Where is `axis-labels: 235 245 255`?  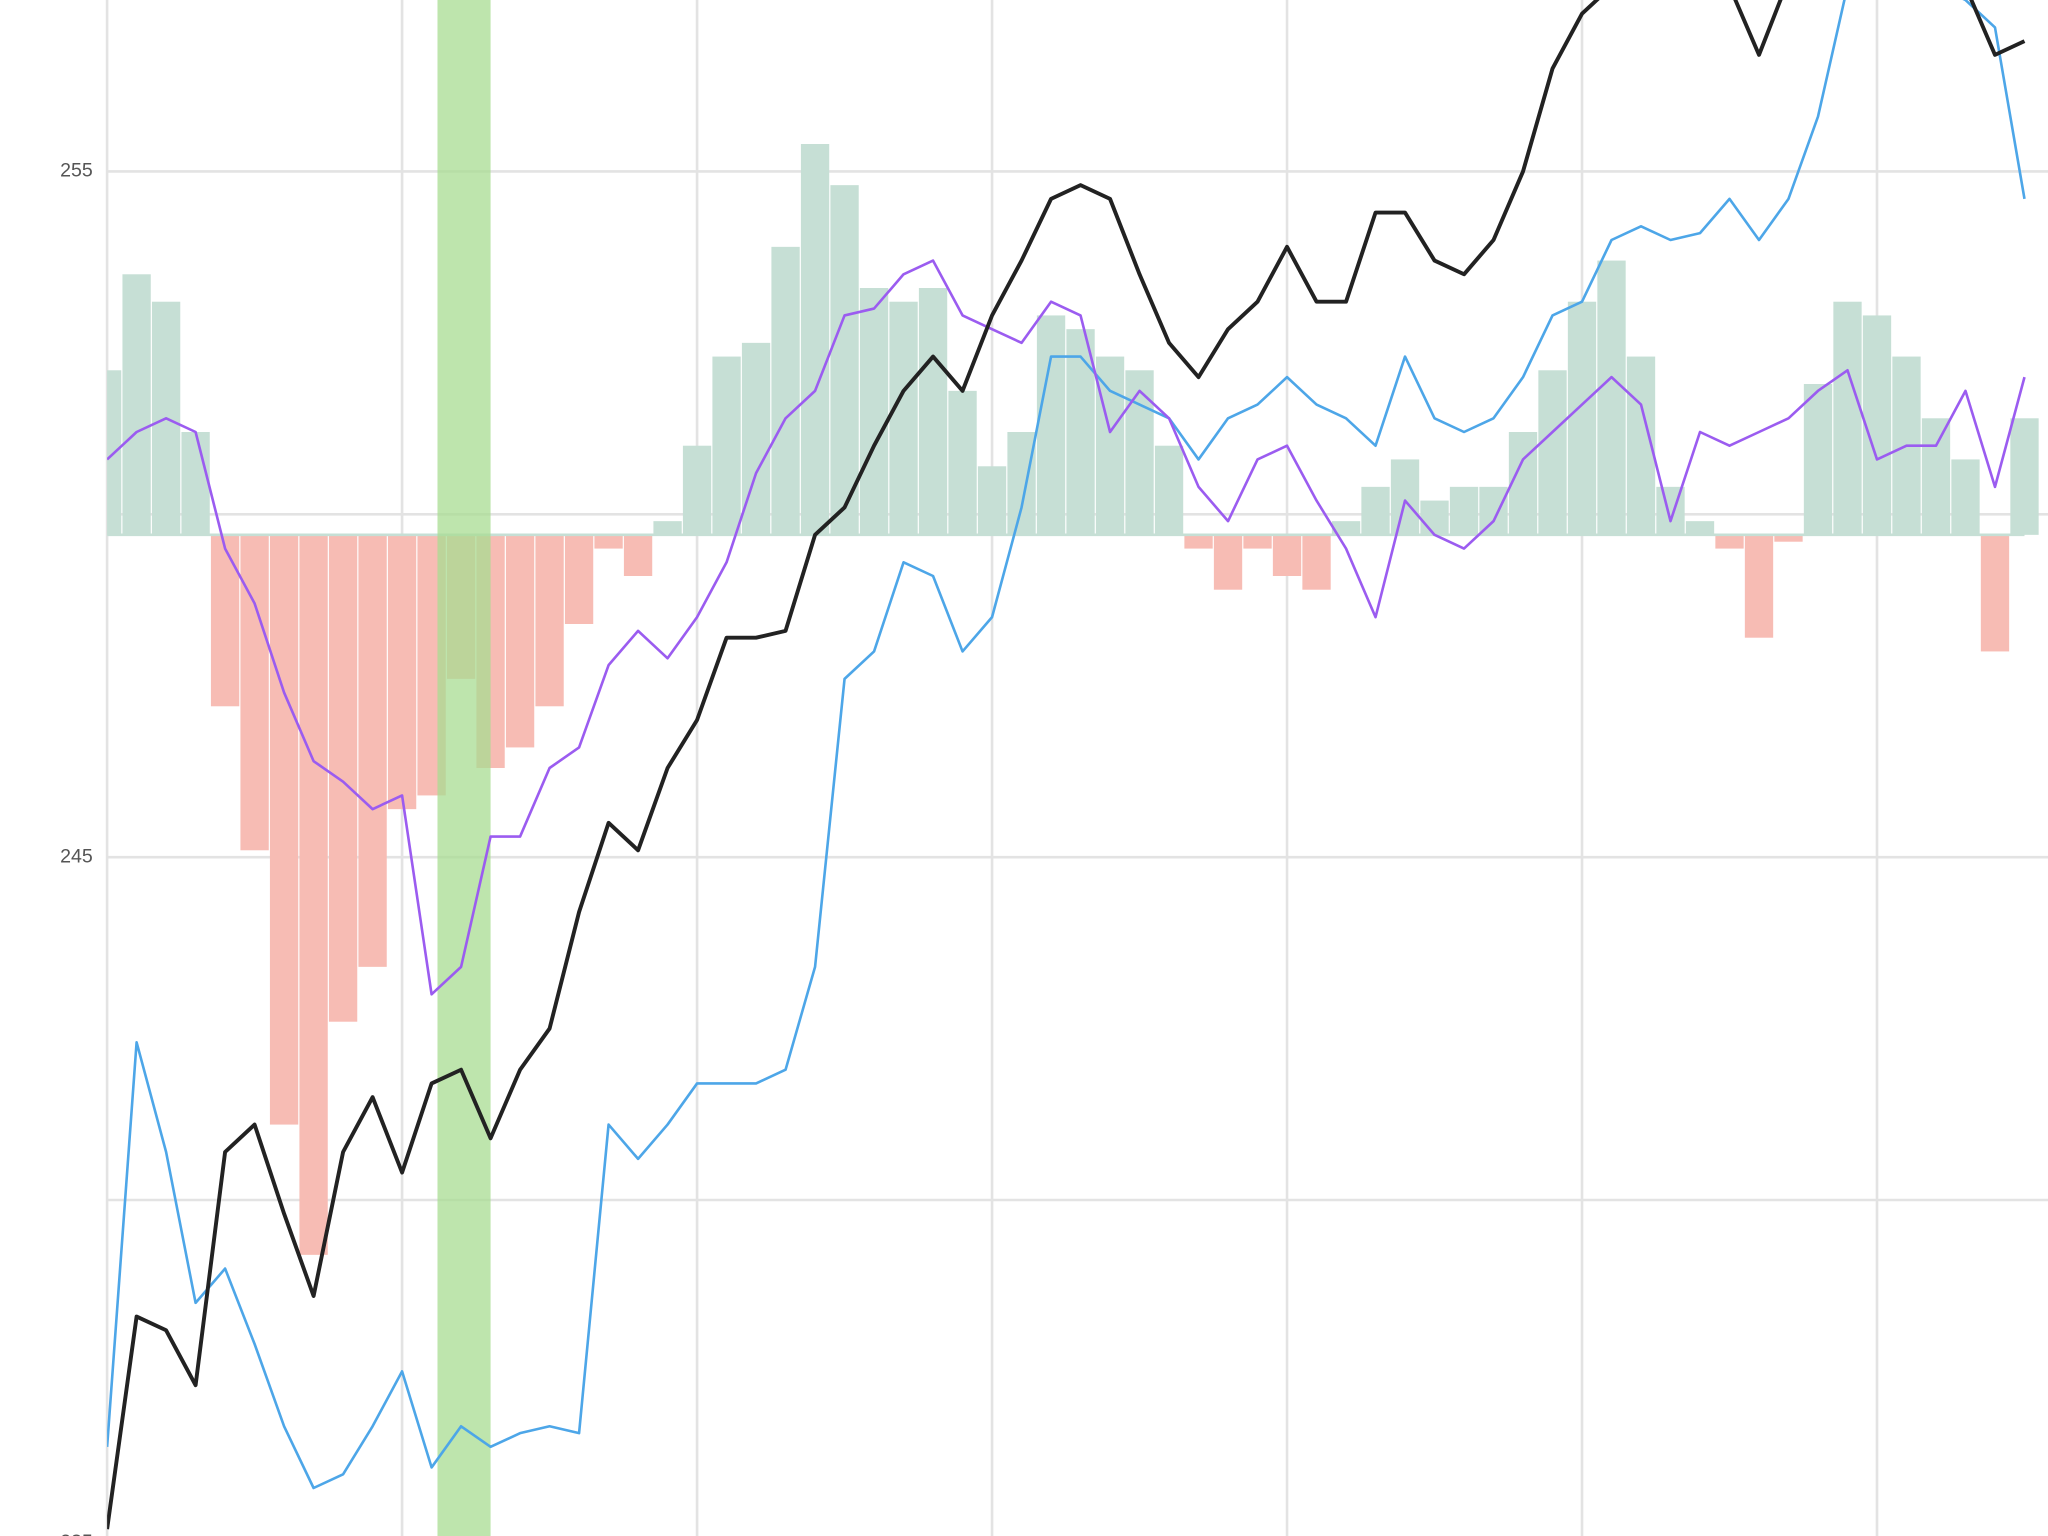
axis-labels: 235 245 255 is located at coordinates (76, 848).